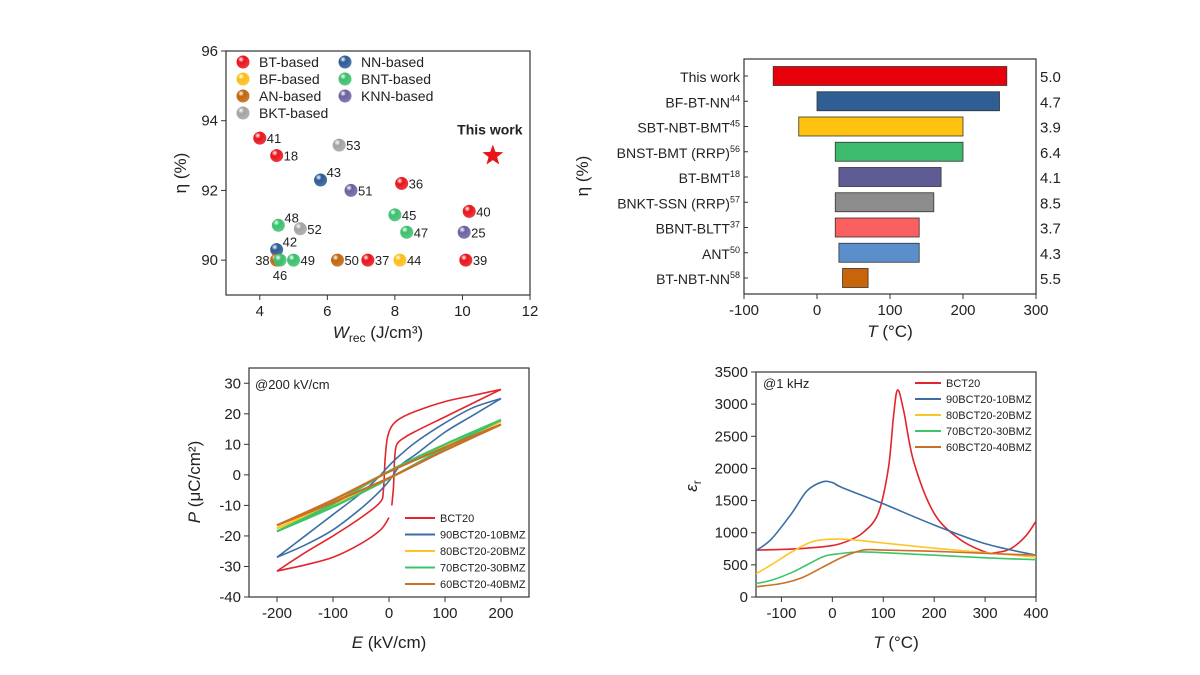 This screenshot has height=675, width=1200. What do you see at coordinates (744, 310) in the screenshot?
I see `x-tick-label: -100` at bounding box center [744, 310].